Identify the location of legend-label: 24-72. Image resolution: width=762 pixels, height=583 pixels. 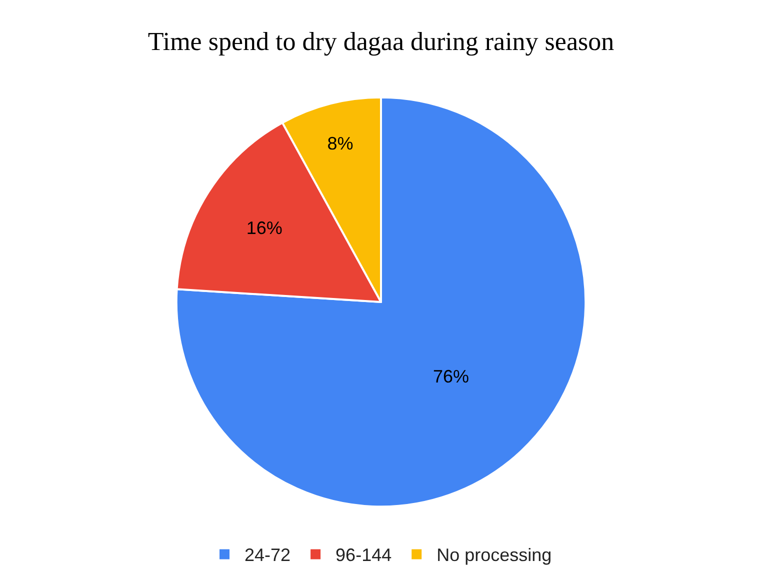
(267, 555).